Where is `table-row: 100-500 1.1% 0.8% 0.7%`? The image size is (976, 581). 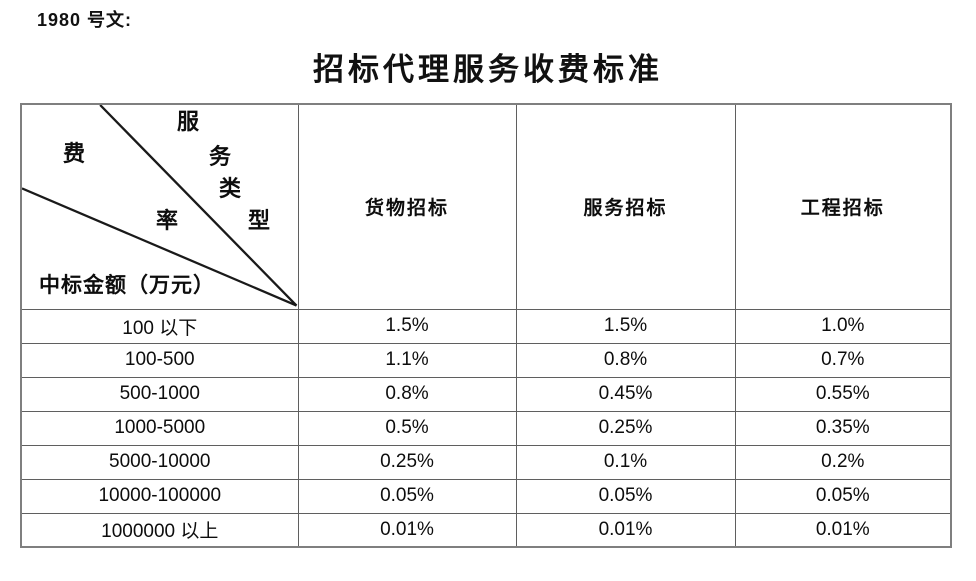 table-row: 100-500 1.1% 0.8% 0.7% is located at coordinates (486, 360).